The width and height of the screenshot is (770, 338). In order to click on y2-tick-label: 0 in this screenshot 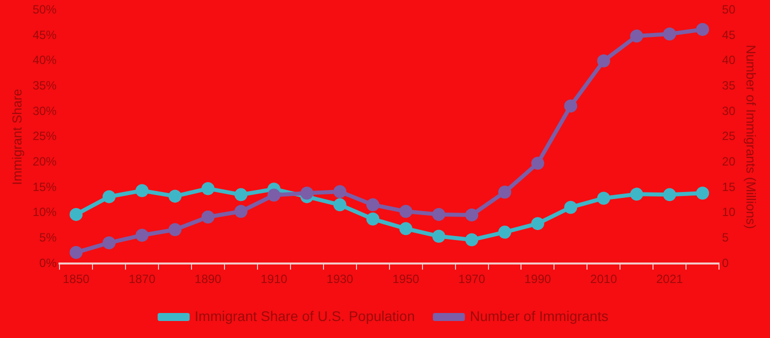, I will do `click(726, 263)`.